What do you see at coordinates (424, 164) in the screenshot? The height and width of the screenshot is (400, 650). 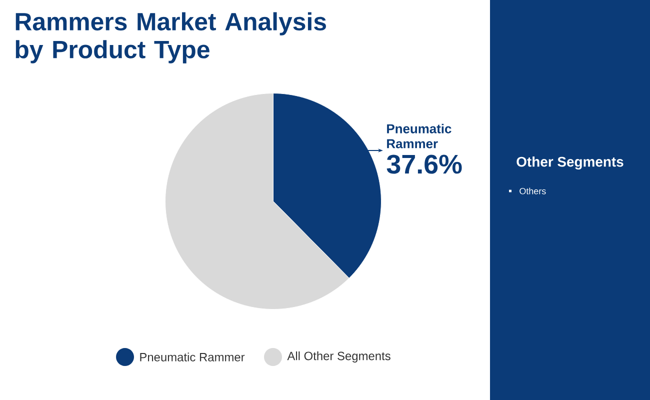 I see `data-label: 37.6%` at bounding box center [424, 164].